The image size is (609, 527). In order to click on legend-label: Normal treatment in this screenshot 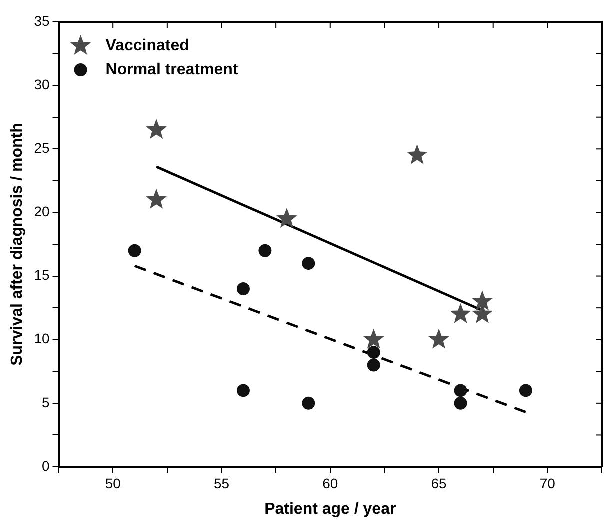, I will do `click(172, 69)`.